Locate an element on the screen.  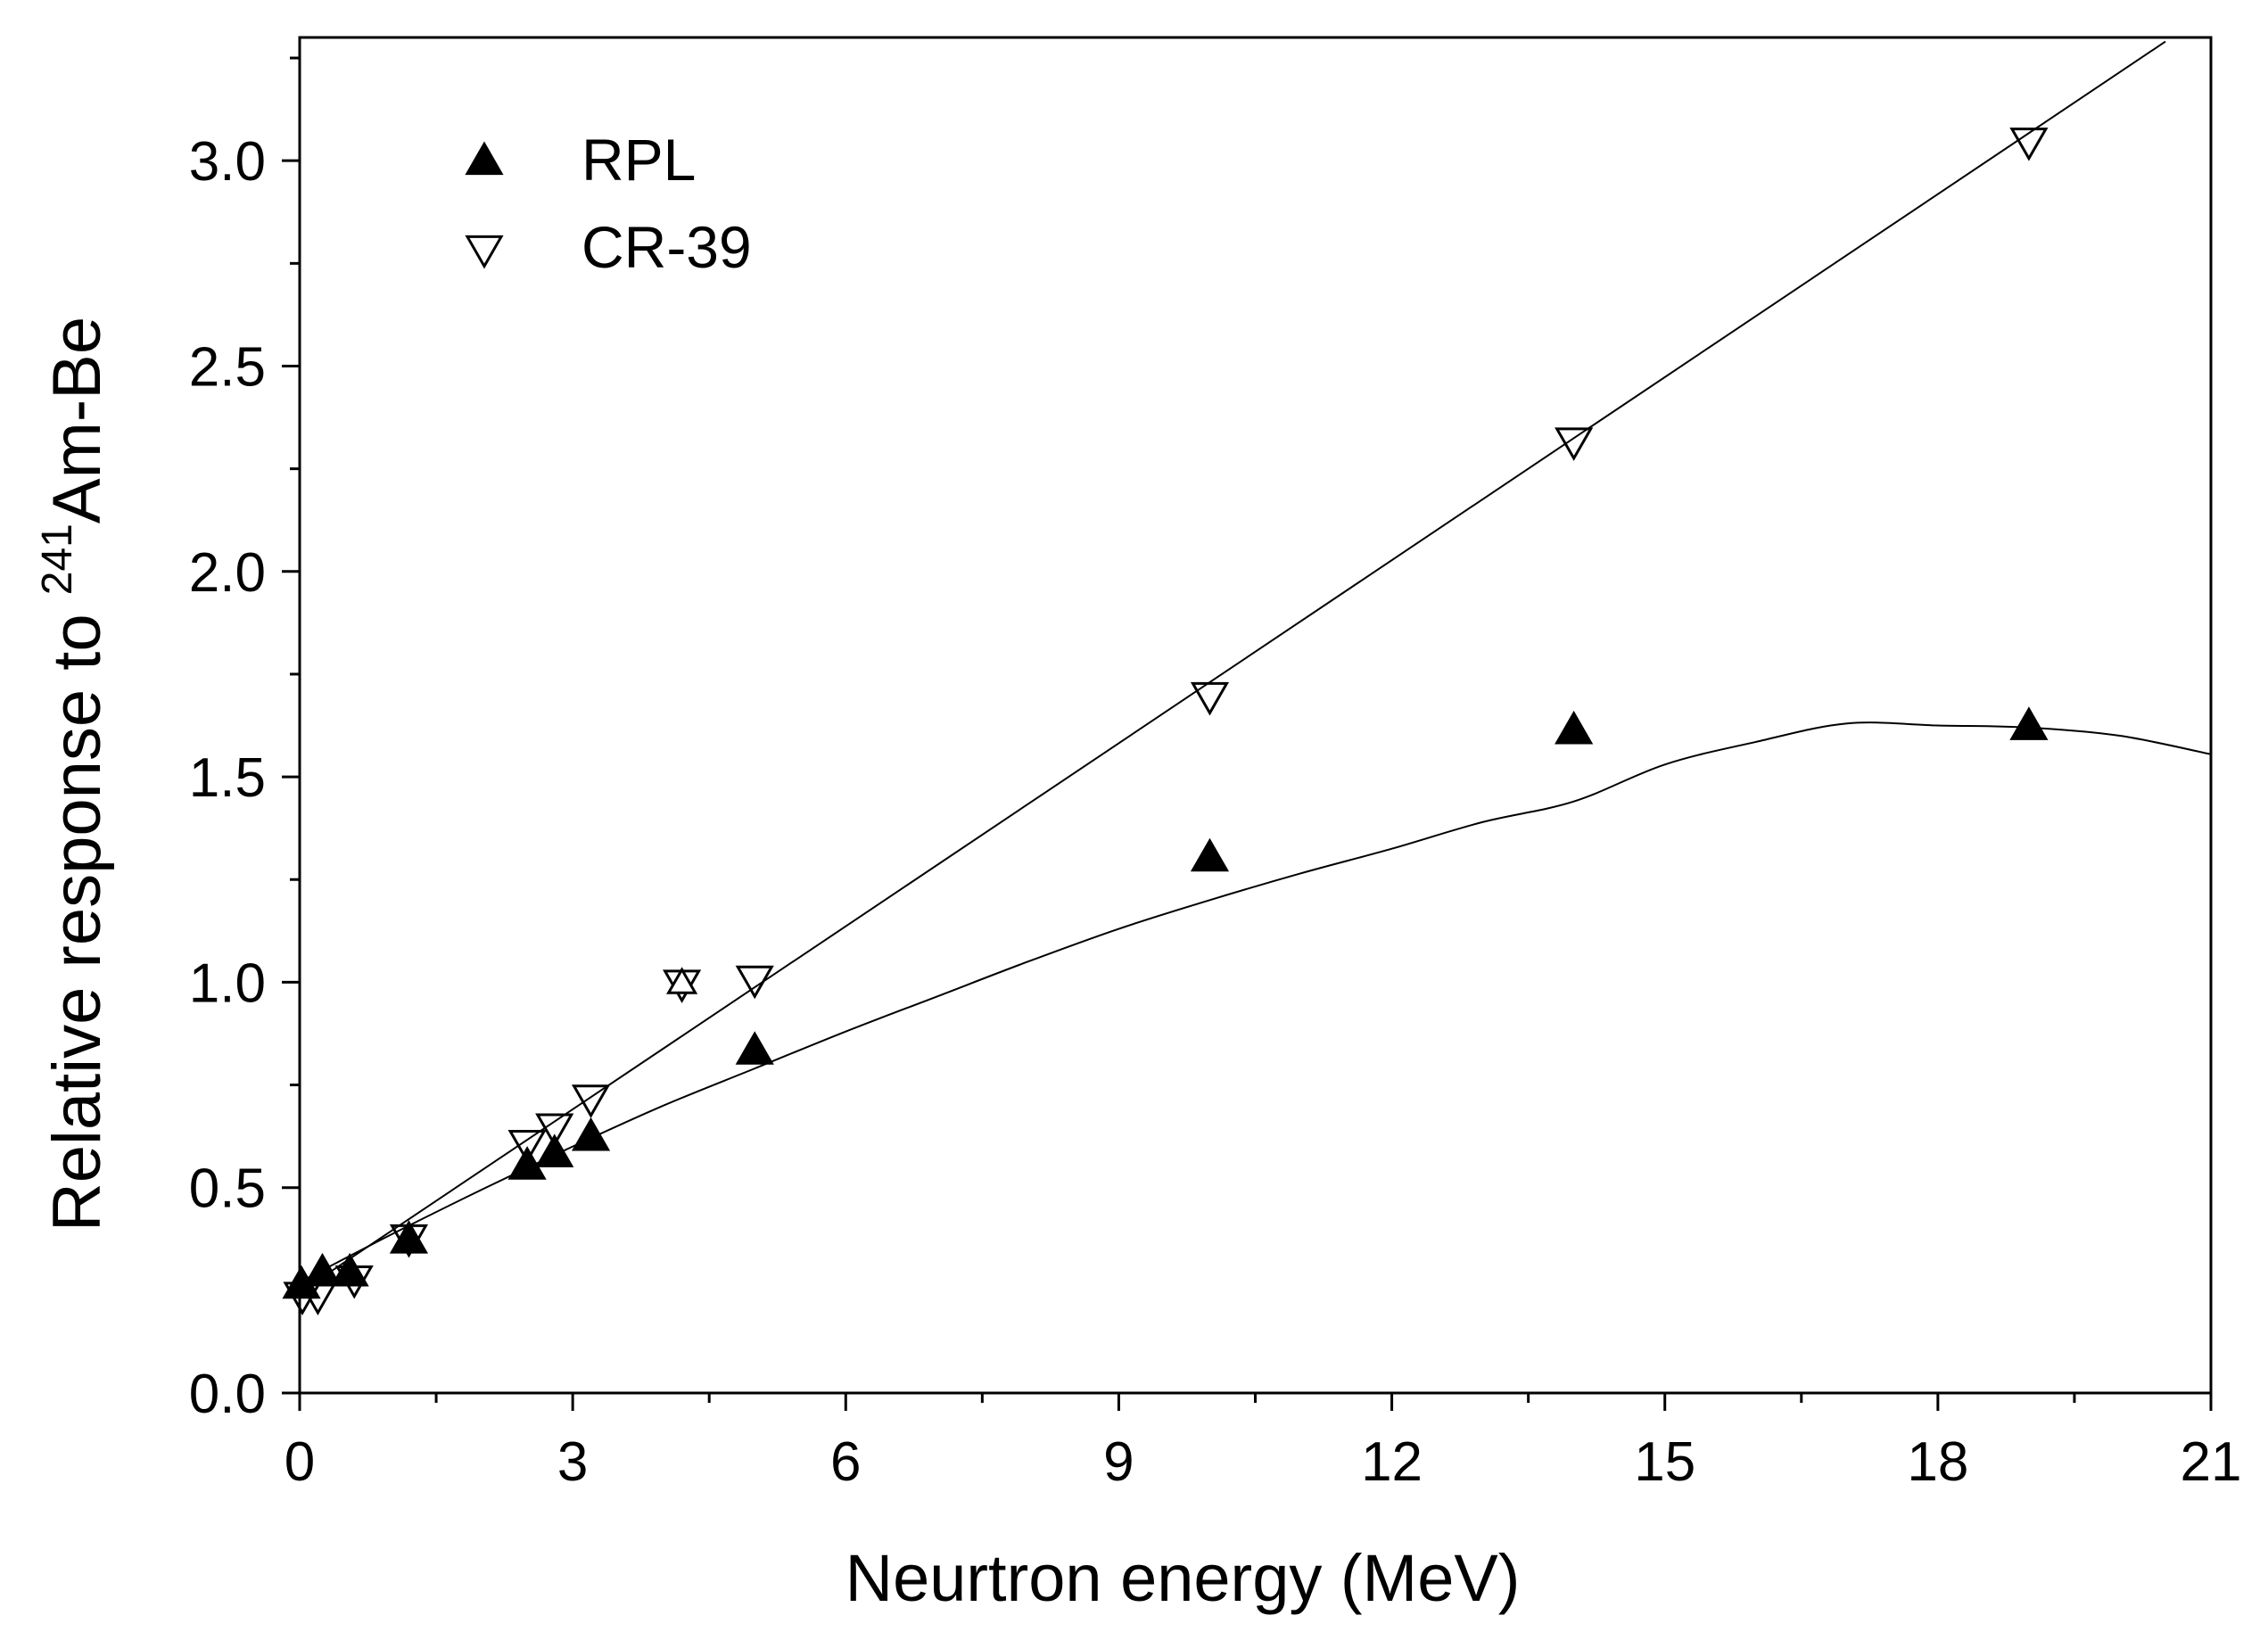
legend-marker-rpl is located at coordinates (485, 158).